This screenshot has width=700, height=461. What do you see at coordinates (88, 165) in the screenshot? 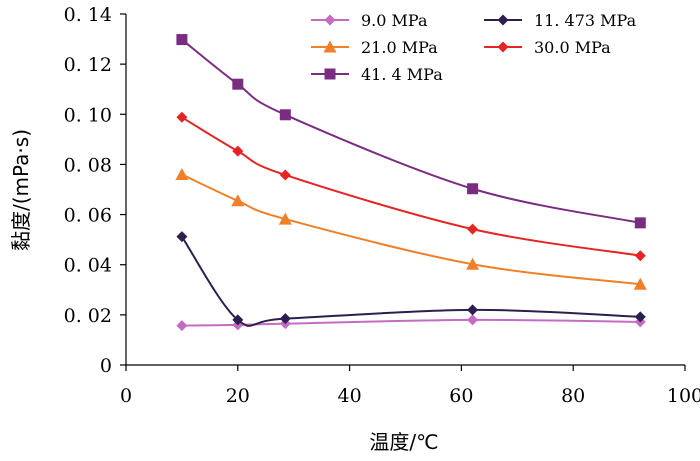
I see `y-tick-label: 0. 08` at bounding box center [88, 165].